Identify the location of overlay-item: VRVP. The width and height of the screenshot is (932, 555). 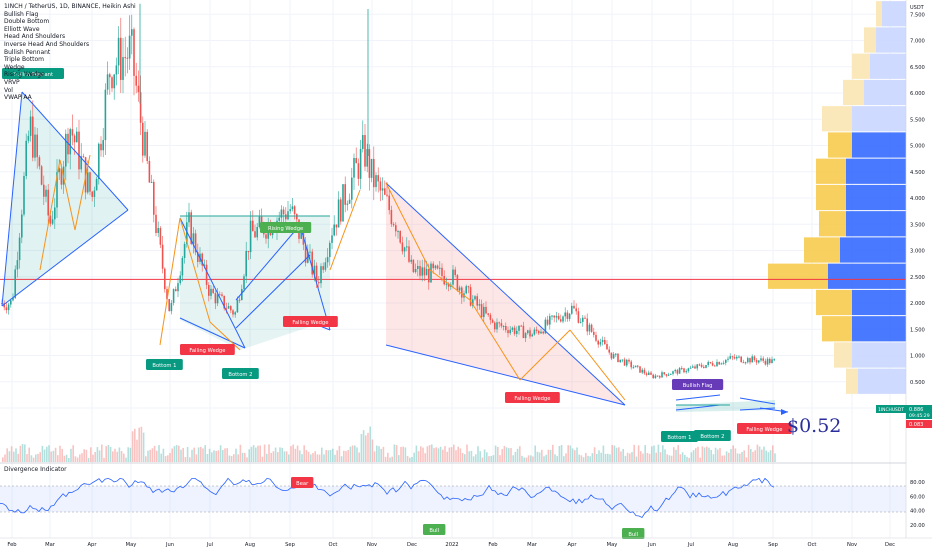
(12, 82).